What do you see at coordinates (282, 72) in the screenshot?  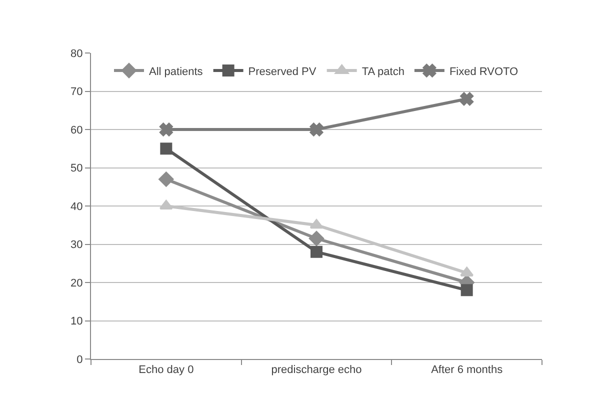 I see `legend-label: Preserved PV` at bounding box center [282, 72].